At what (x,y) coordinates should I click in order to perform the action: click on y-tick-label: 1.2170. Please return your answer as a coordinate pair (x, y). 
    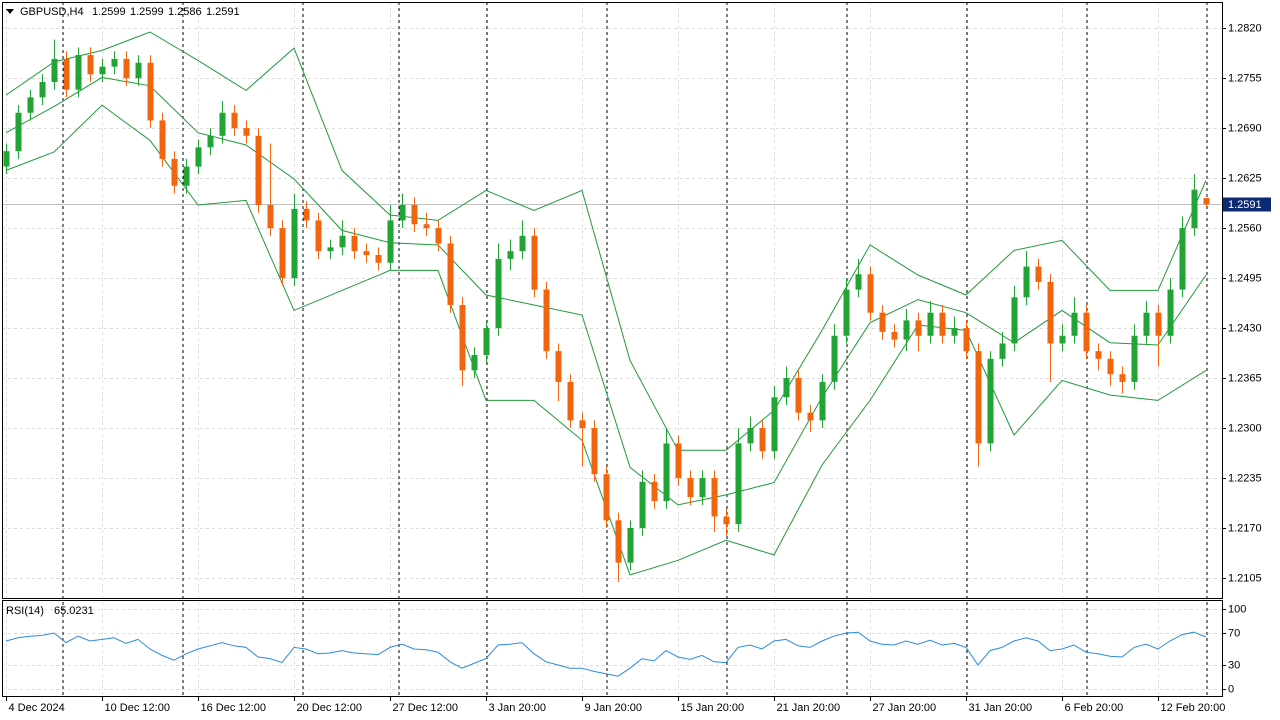
    Looking at the image, I should click on (1245, 528).